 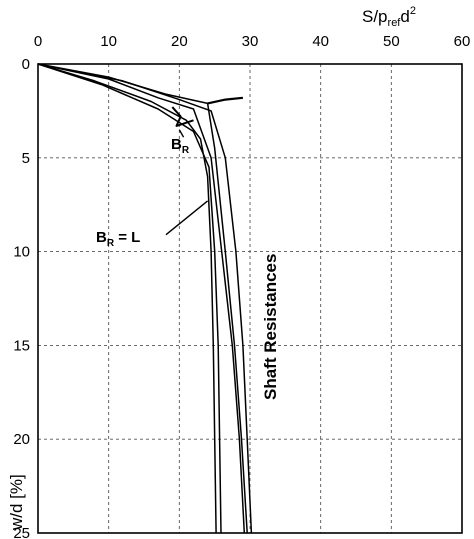 What do you see at coordinates (225, 100) in the screenshot?
I see `series-tail` at bounding box center [225, 100].